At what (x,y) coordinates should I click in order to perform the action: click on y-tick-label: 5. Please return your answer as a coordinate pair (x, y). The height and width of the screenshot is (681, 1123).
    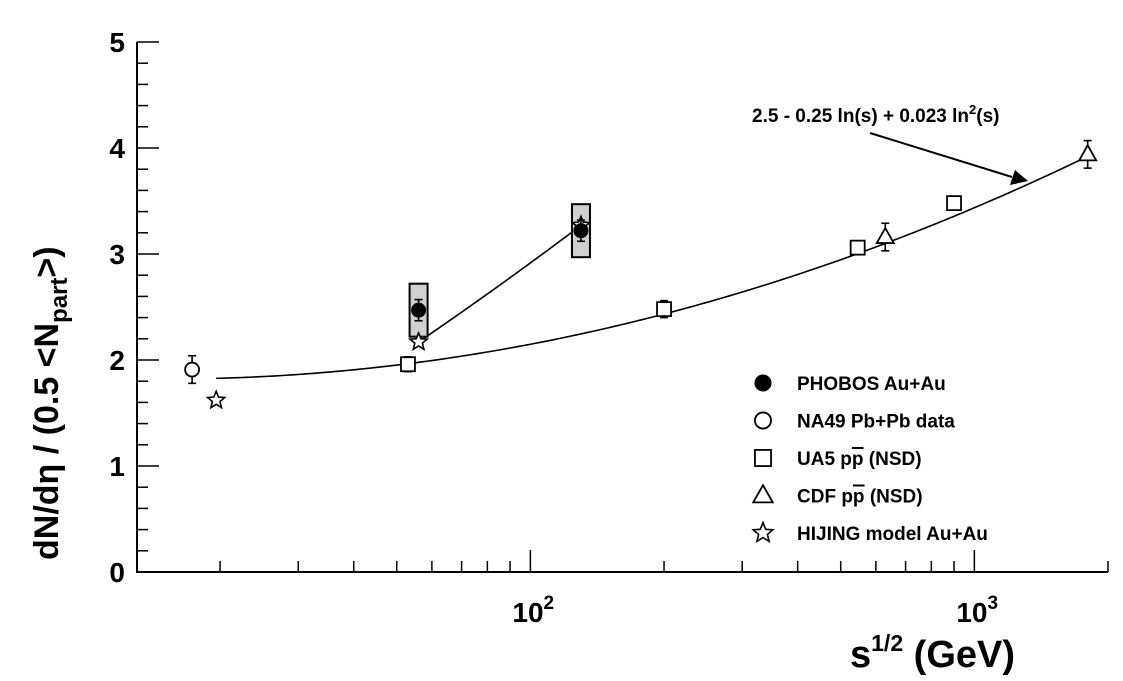
    Looking at the image, I should click on (117, 42).